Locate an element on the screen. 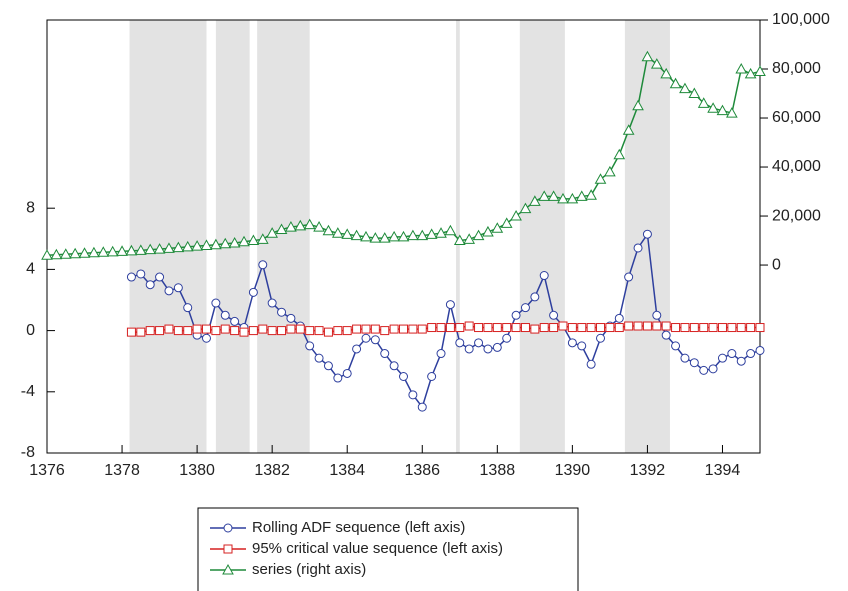 This screenshot has height=591, width=848. y2-tick-label: 100,000 is located at coordinates (801, 19).